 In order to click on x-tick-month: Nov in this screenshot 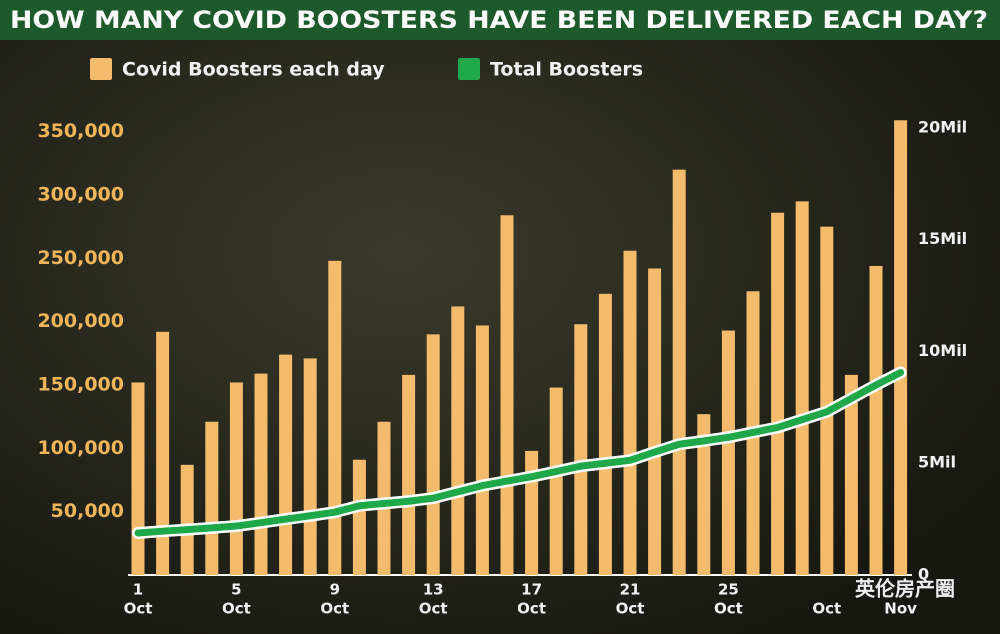, I will do `click(900, 609)`.